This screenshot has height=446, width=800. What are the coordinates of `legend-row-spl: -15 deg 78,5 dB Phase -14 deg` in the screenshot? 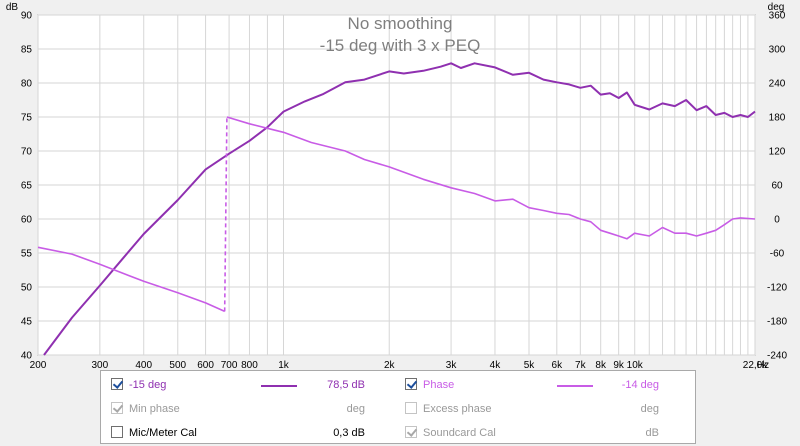 It's located at (398, 385).